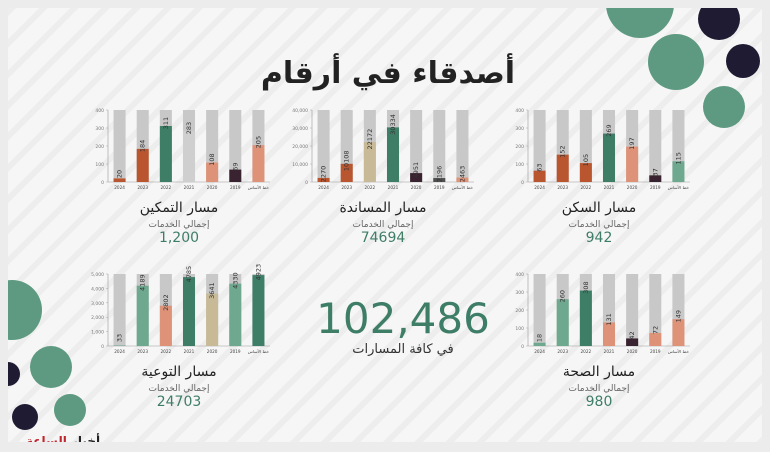 This screenshot has height=452, width=770. I want to click on chart-title: مسار السكن, so click(599, 208).